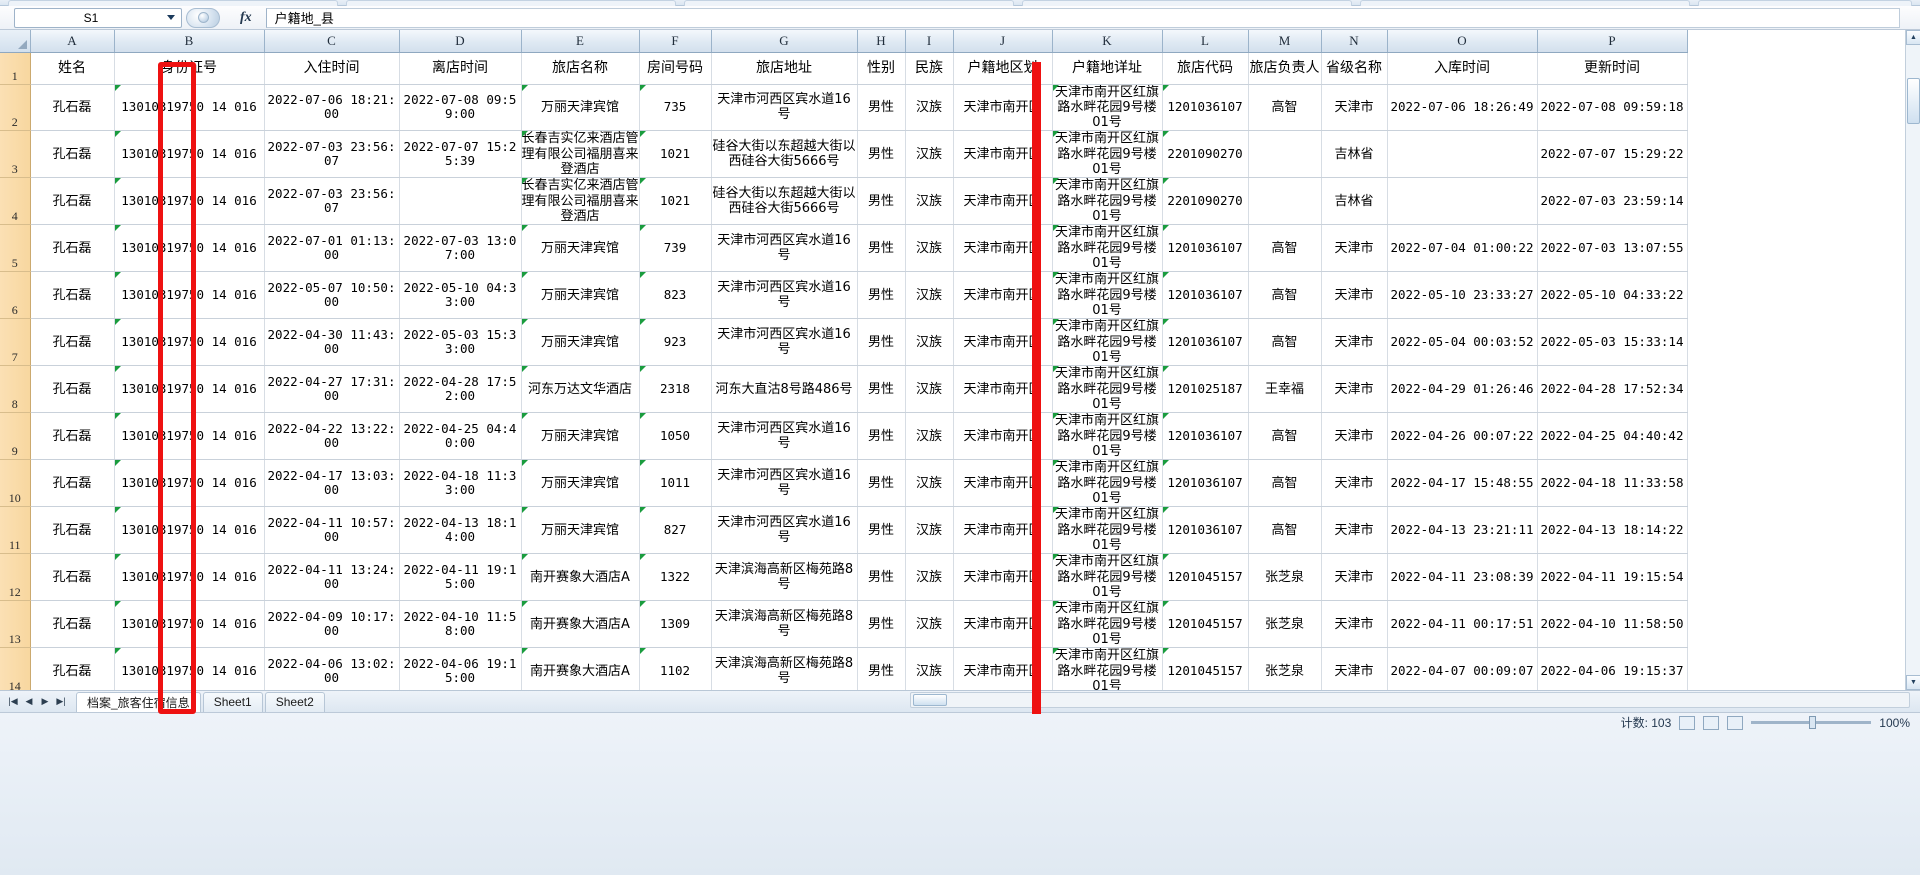 The image size is (1920, 875). I want to click on cell-k-8: 天津市南开区红旗路水畔花园9号楼 01号, so click(1107, 389).